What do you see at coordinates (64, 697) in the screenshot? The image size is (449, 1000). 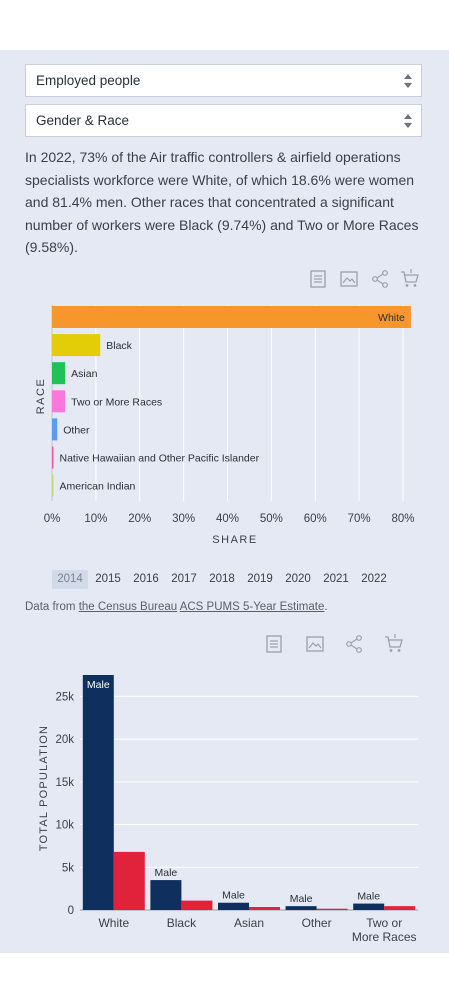 I see `y-tick-label: 25k` at bounding box center [64, 697].